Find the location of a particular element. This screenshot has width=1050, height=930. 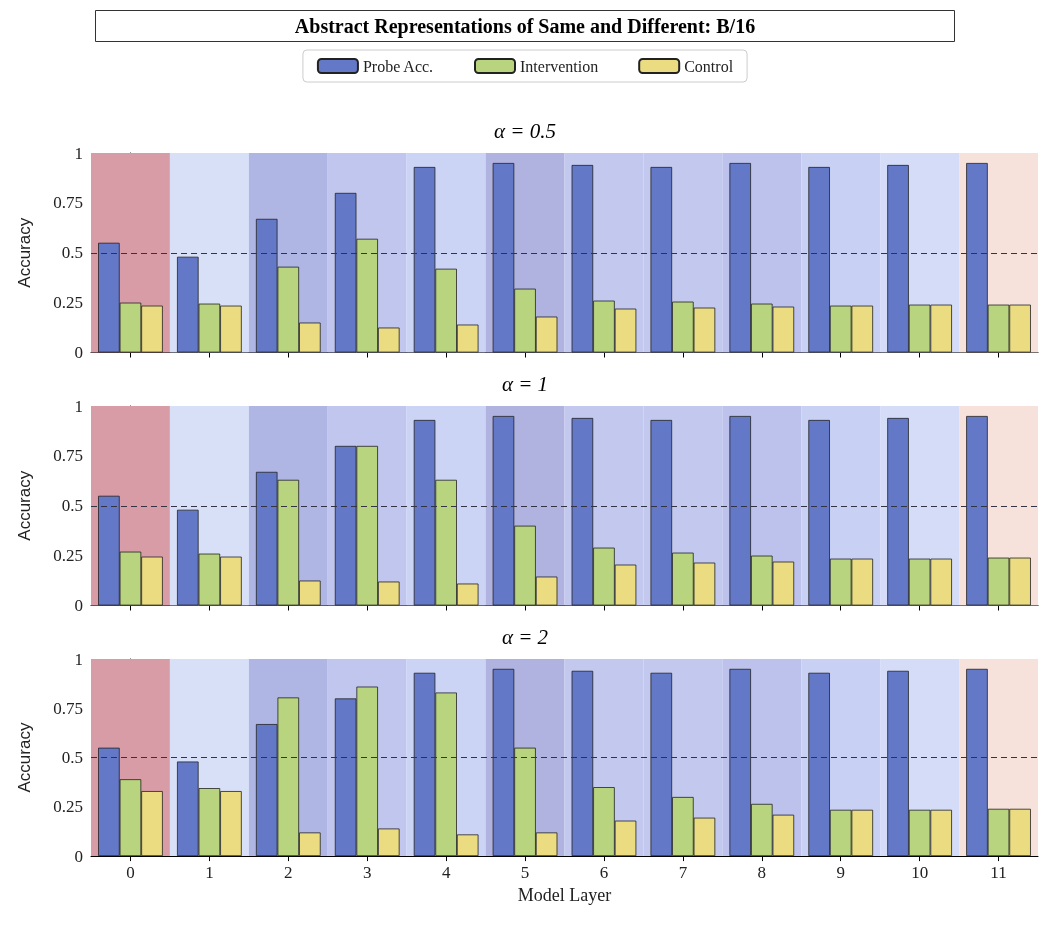

x-tick-label: 2 is located at coordinates (288, 873).